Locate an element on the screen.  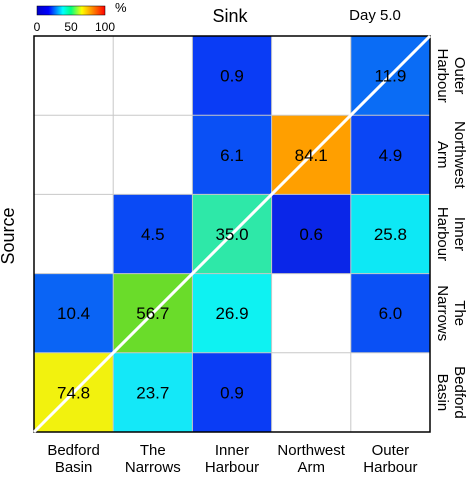
row-label: NorthwestArm is located at coordinates (451, 155).